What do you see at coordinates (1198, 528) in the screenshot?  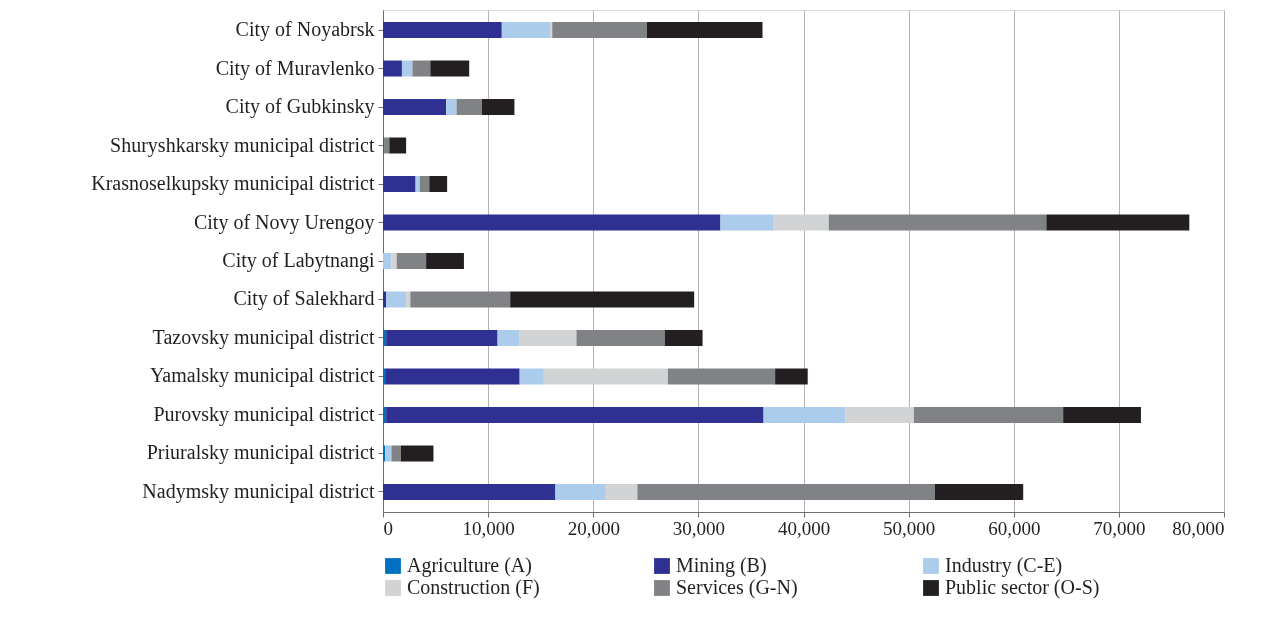 I see `x-tick-label: 80,000` at bounding box center [1198, 528].